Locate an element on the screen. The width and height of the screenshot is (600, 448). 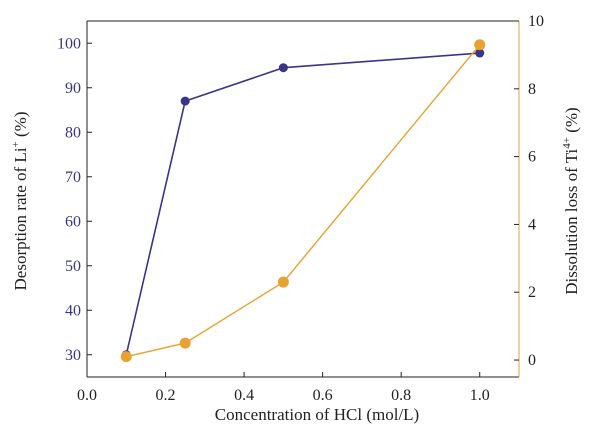
x-tick-label: 0.0 is located at coordinates (87, 395).